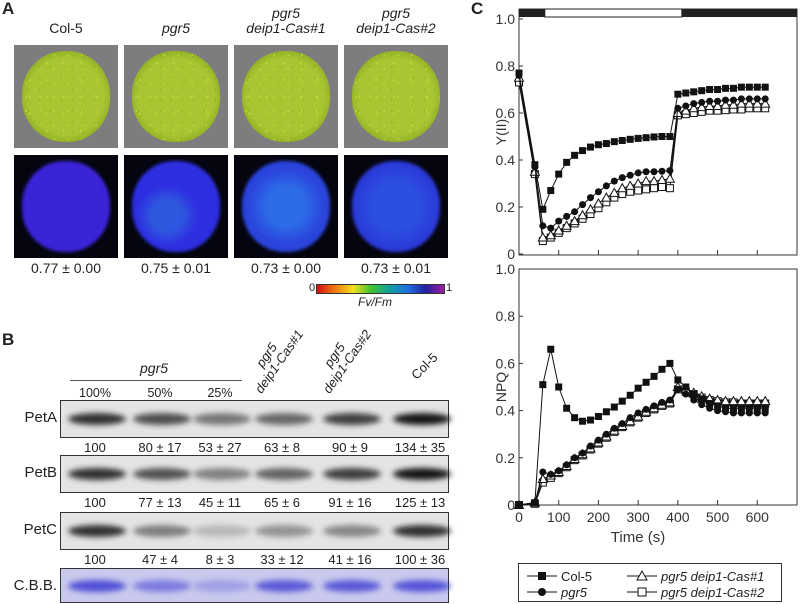 This screenshot has height=604, width=800. What do you see at coordinates (282, 559) in the screenshot?
I see `quantification-value: 33 ± 12` at bounding box center [282, 559].